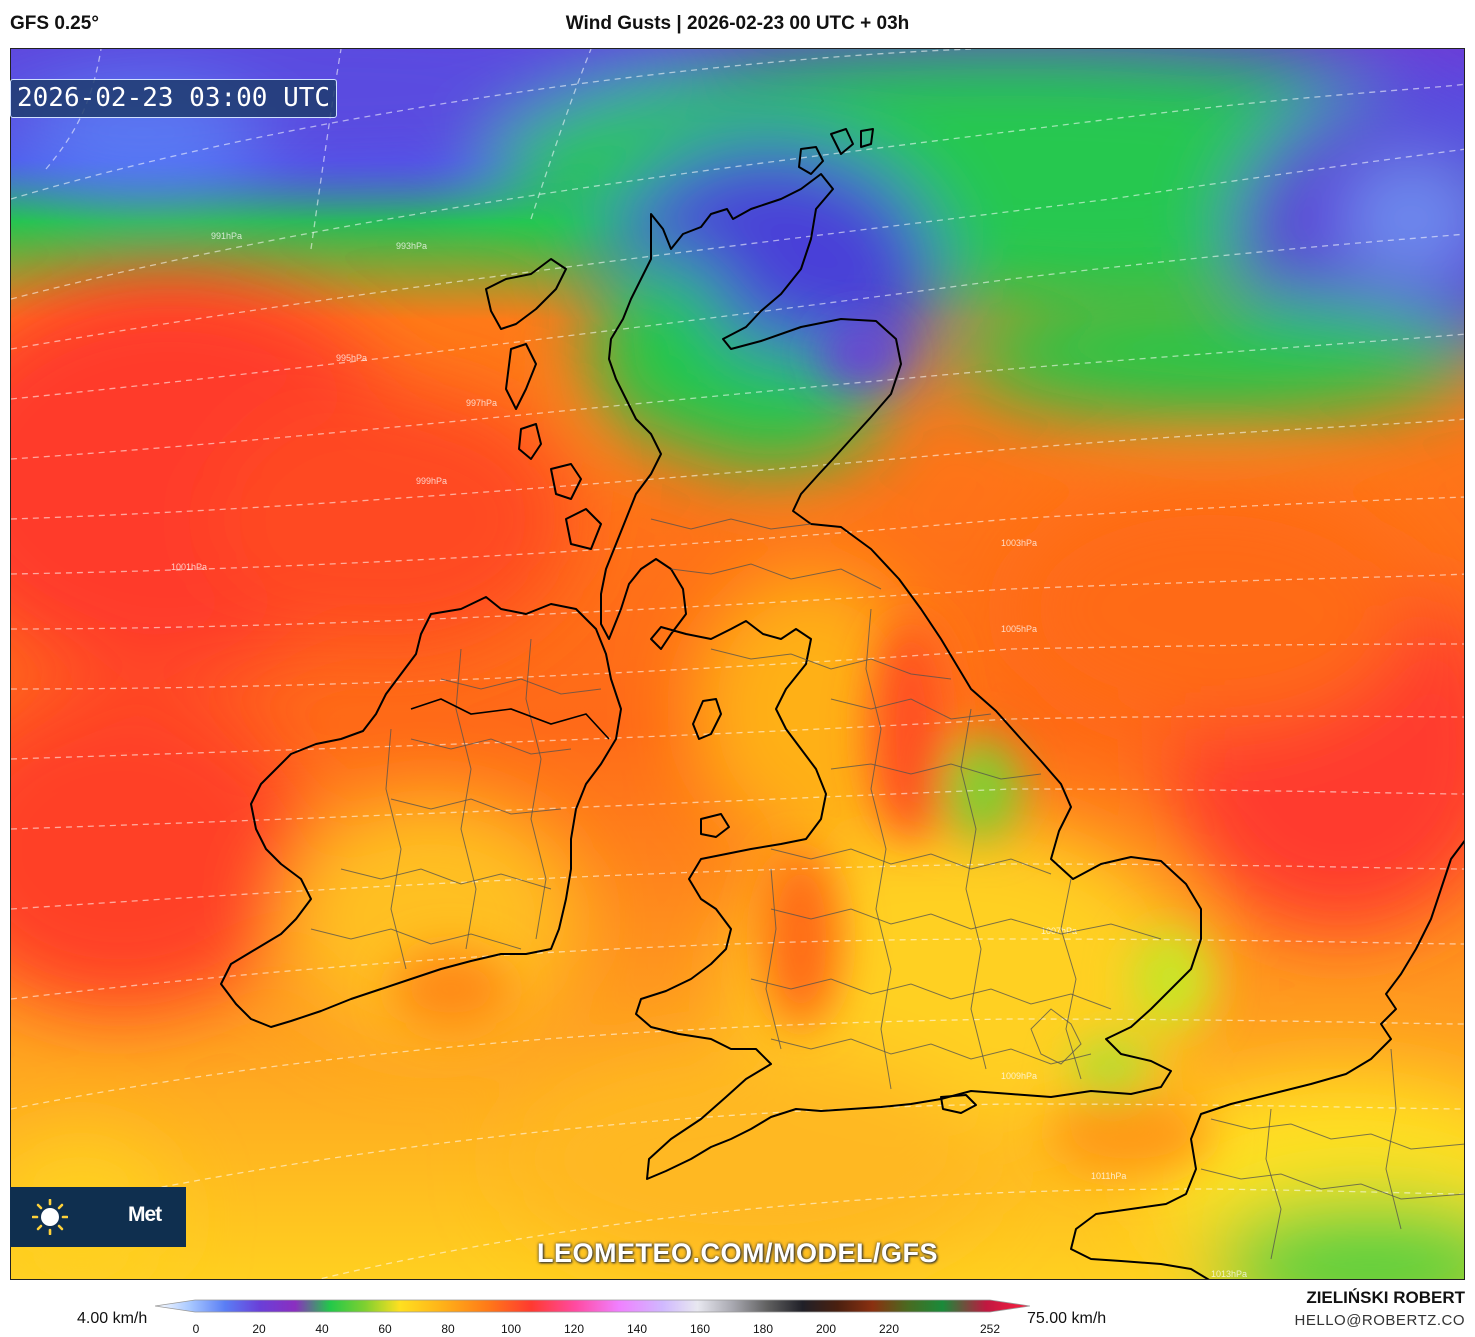 The height and width of the screenshot is (1337, 1475). I want to click on colorbar-tick: 252, so click(990, 1329).